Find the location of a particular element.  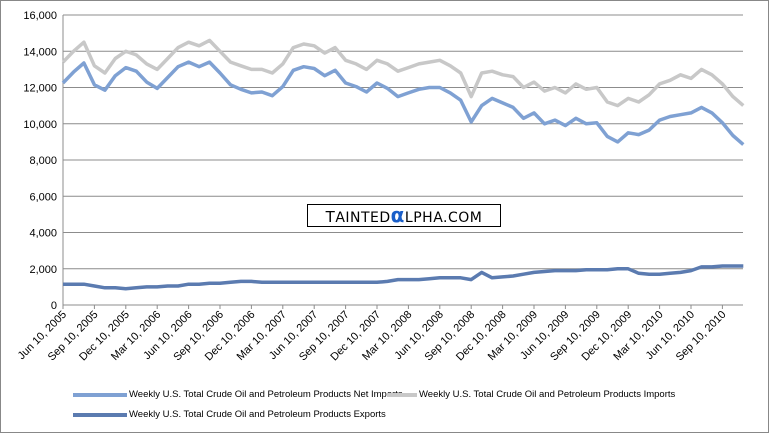

y-tick-label: 6,000 is located at coordinates (43, 197).